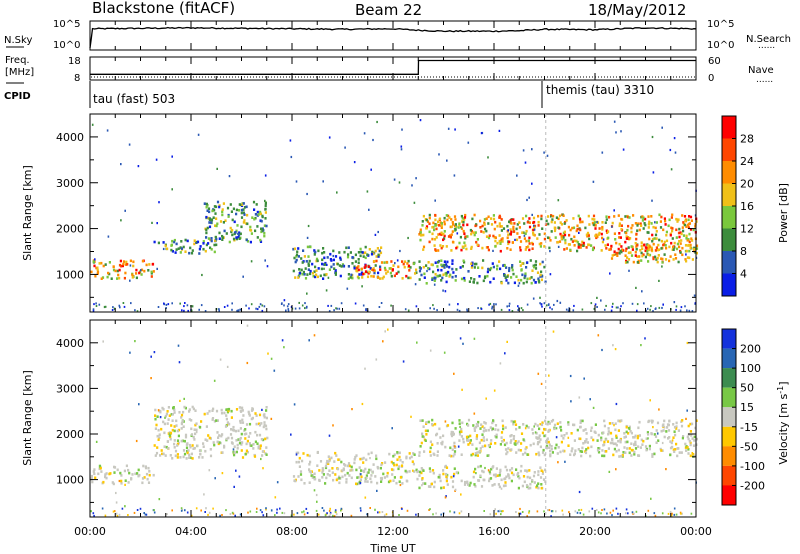  I want to click on colorbar-frame, so click(729, 417).